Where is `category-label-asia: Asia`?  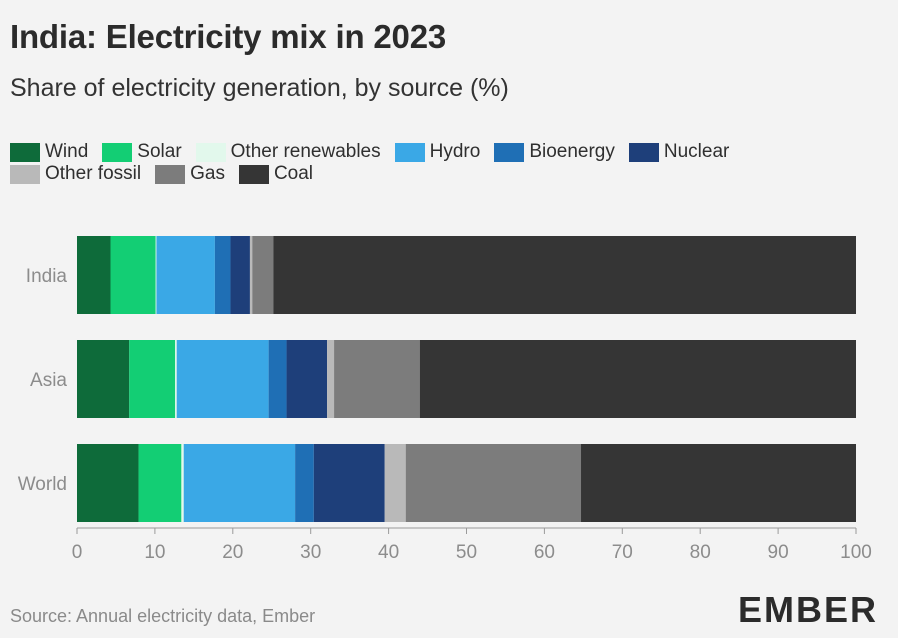
category-label-asia: Asia is located at coordinates (48, 380).